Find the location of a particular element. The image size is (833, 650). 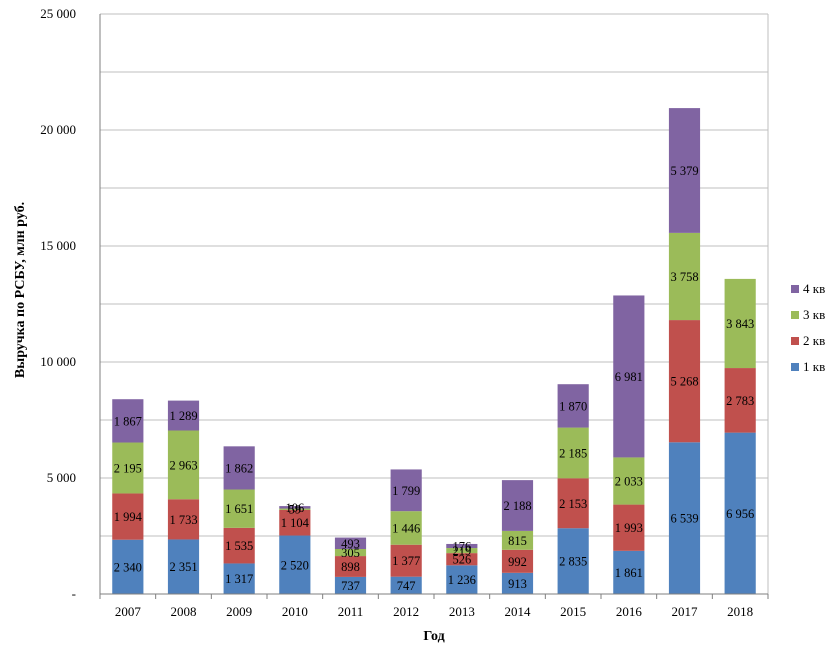

data-label: 2 033 is located at coordinates (629, 482).